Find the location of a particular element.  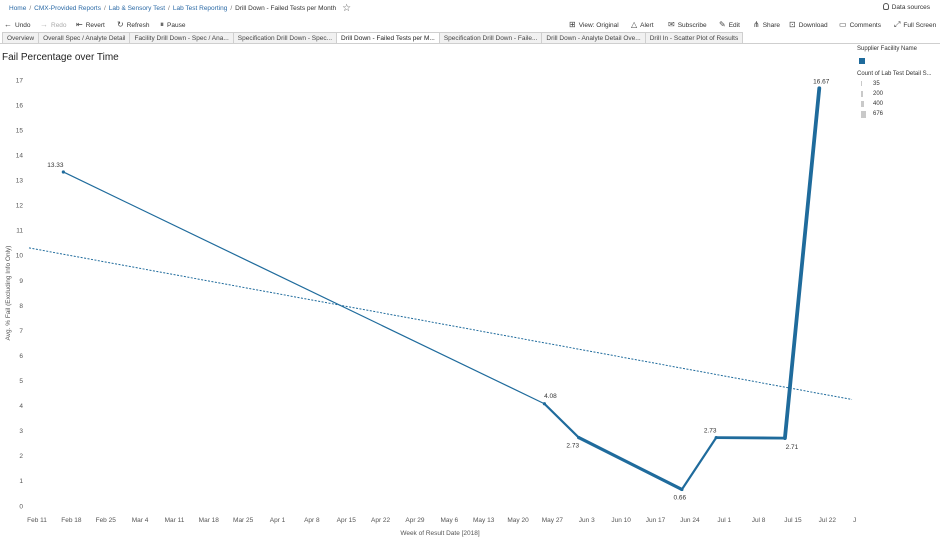

x-tick-label: Mar 18 is located at coordinates (209, 520).